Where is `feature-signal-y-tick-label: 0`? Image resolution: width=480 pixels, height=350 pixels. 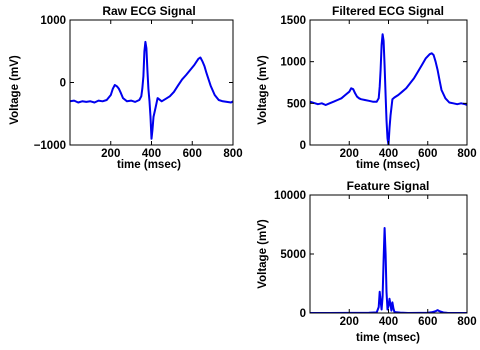
feature-signal-y-tick-label: 0 is located at coordinates (303, 314).